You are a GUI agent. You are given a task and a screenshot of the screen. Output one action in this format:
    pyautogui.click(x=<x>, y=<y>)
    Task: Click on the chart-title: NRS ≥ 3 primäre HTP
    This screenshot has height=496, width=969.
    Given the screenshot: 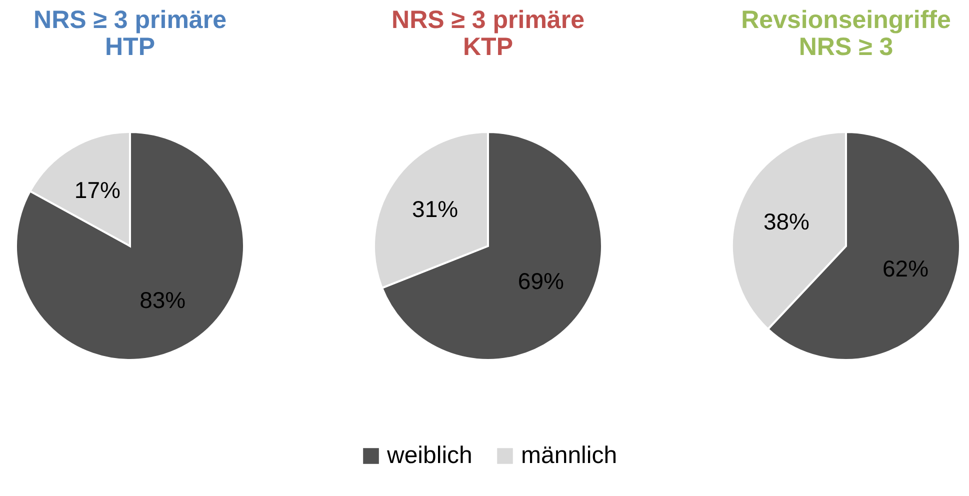 What is the action you would take?
    pyautogui.click(x=130, y=33)
    